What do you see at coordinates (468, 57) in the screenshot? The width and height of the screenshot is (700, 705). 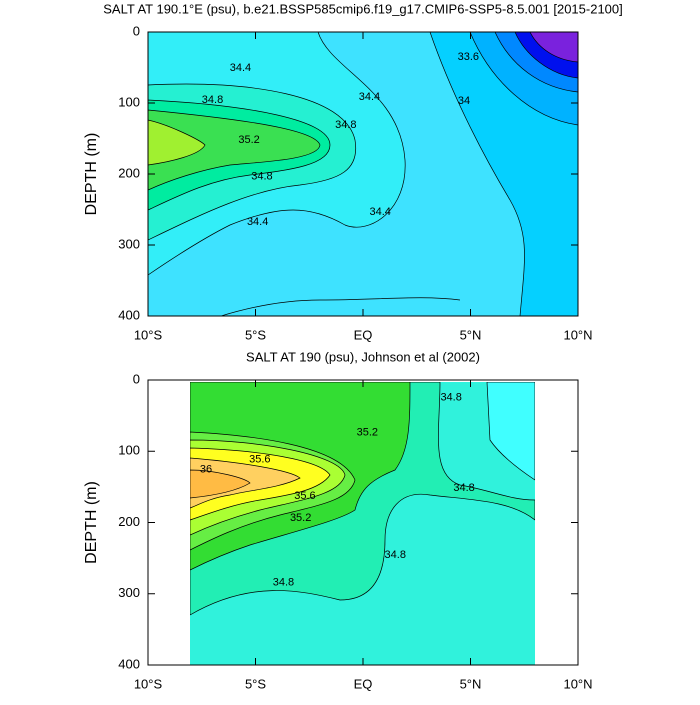 I see `contour-label: 33.6` at bounding box center [468, 57].